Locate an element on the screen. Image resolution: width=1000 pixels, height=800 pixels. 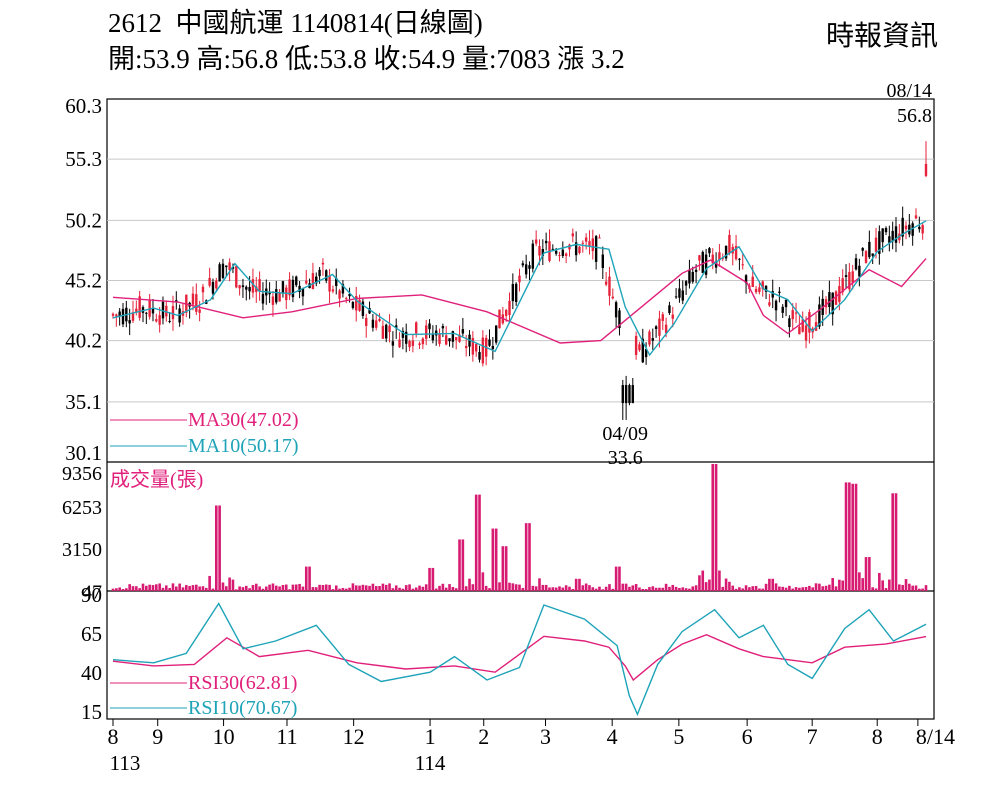
price-ytick-label: 60.3 is located at coordinates (83, 106).